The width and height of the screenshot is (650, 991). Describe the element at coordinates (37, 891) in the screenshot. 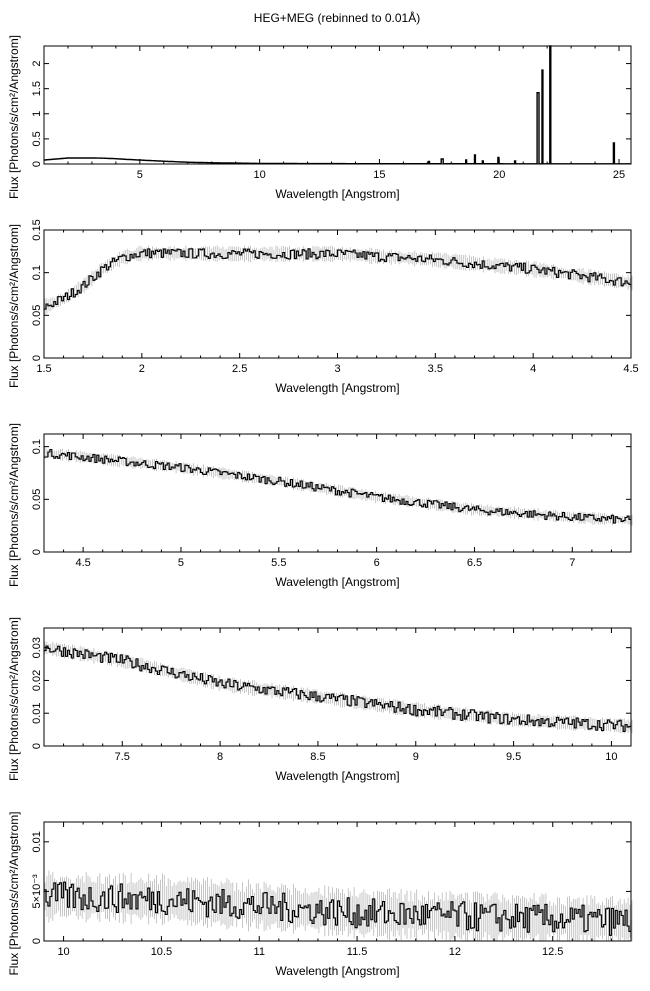

I see `y-tick-label: 5×10⁻³` at that location.